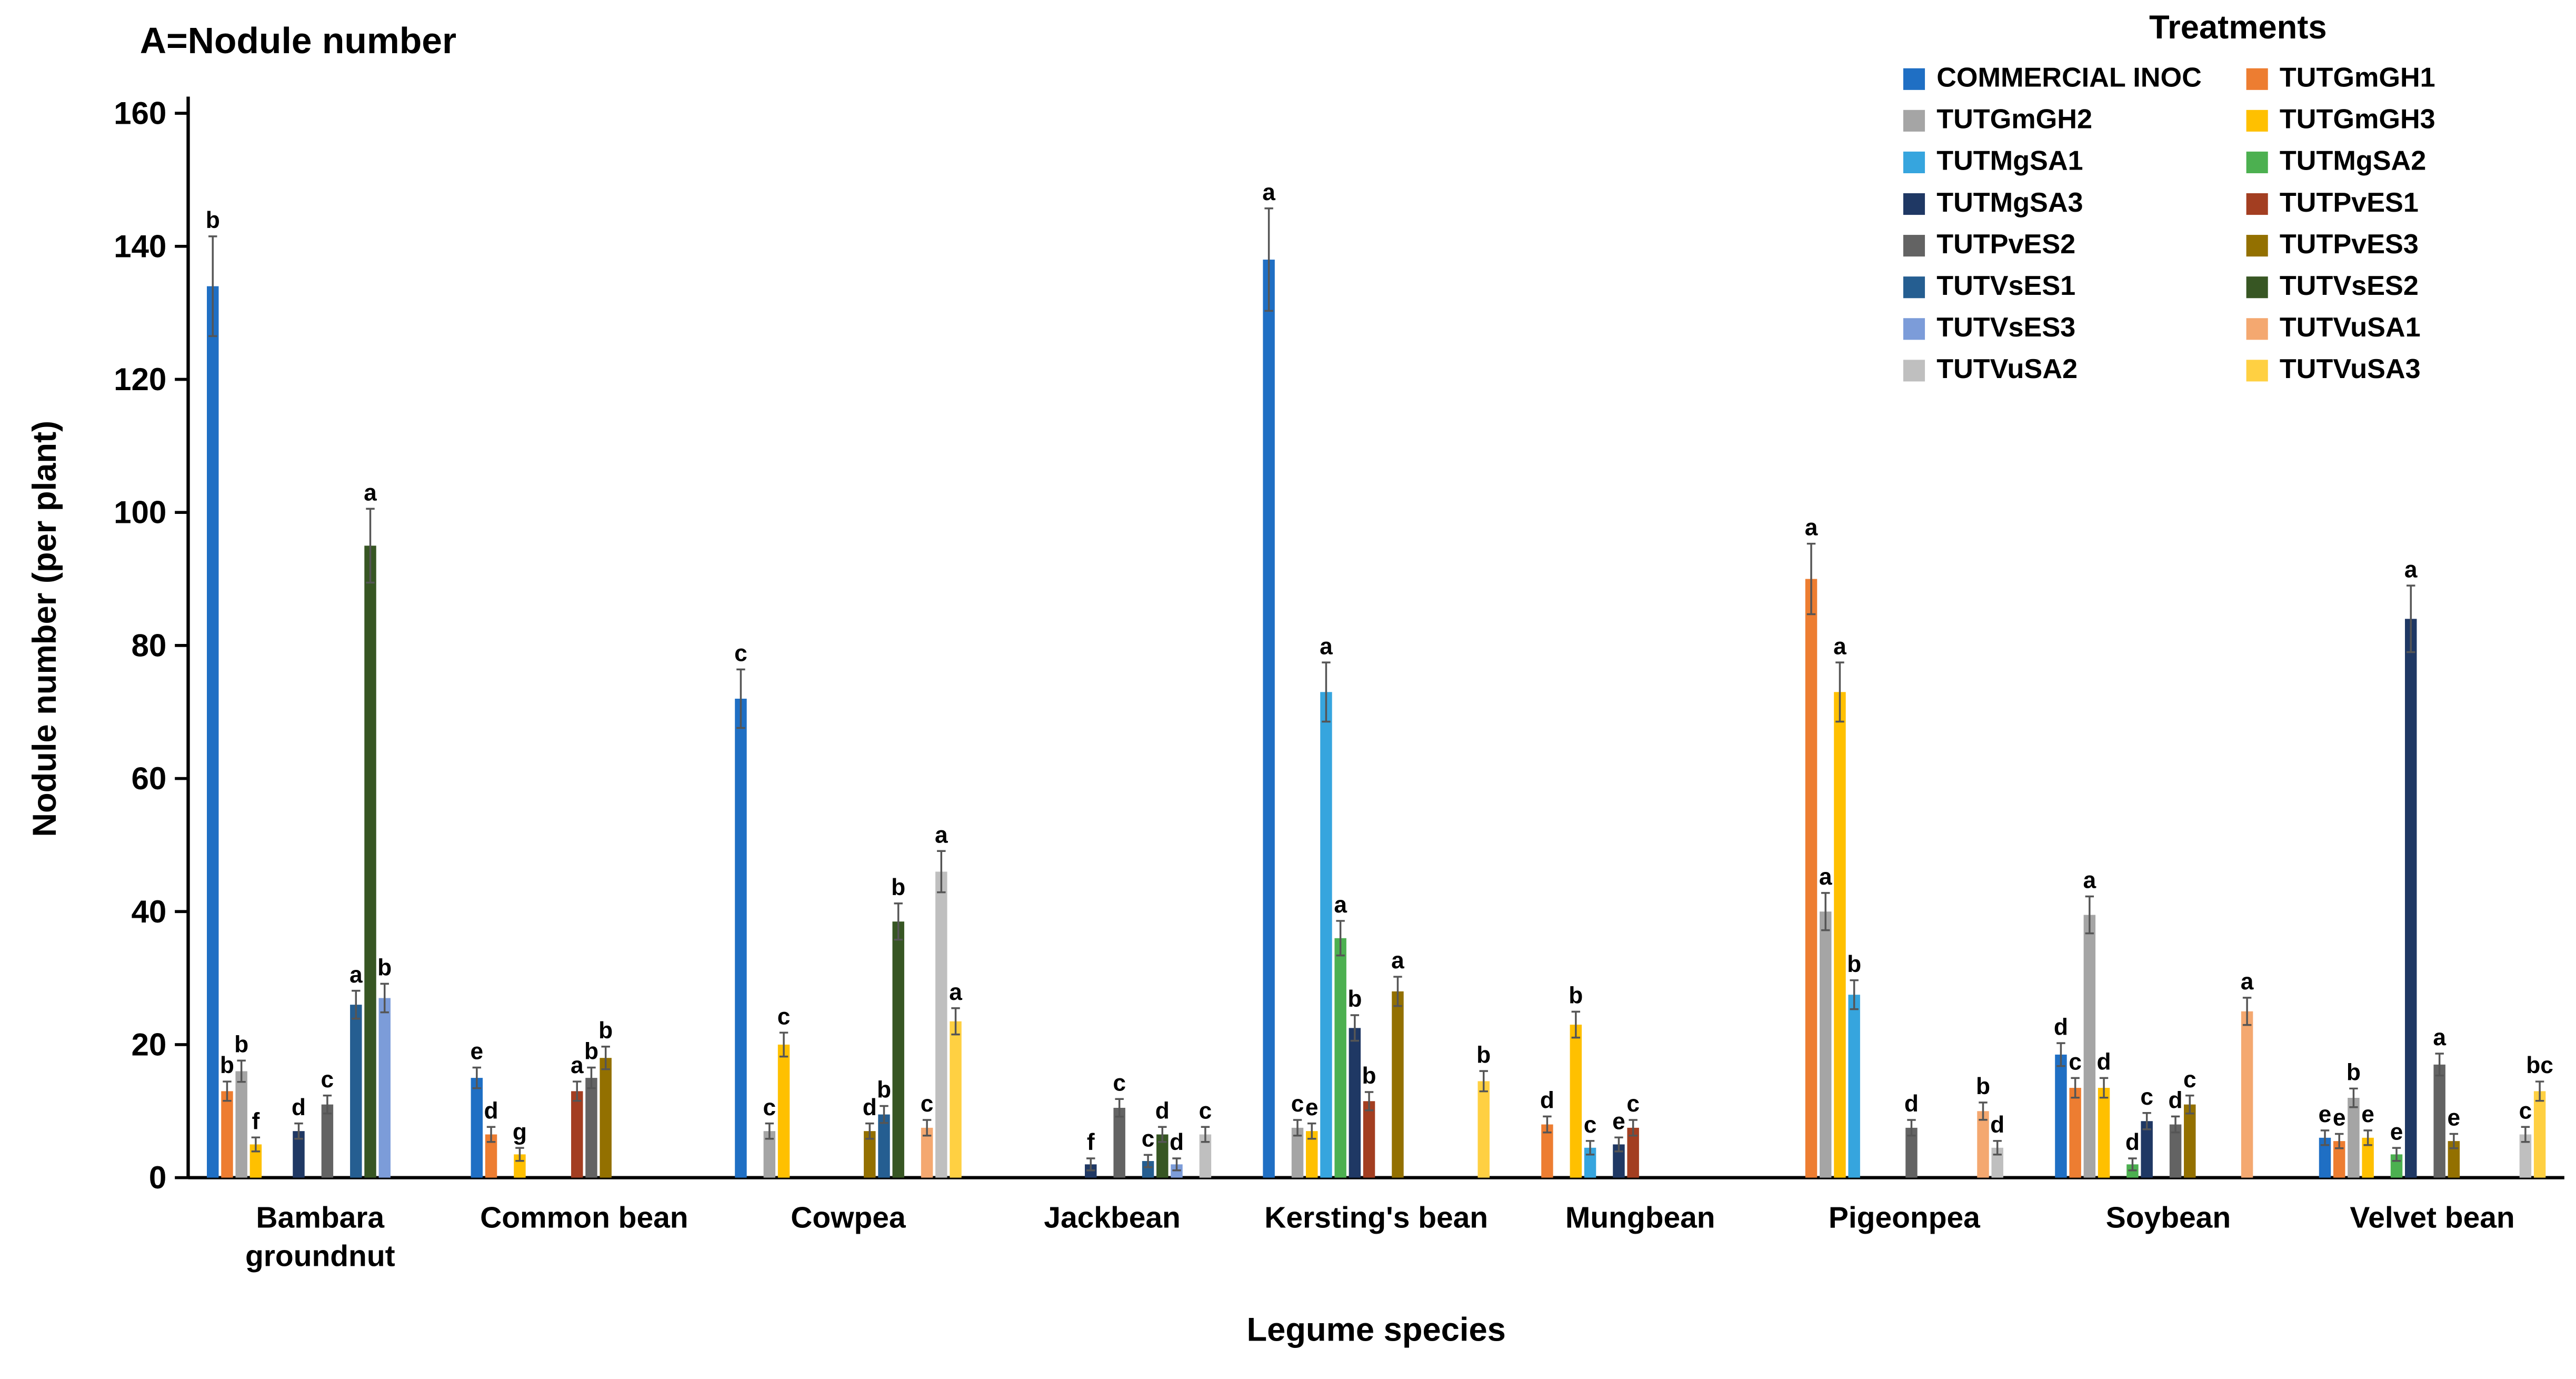 This screenshot has width=2576, height=1379. Describe the element at coordinates (356, 1092) in the screenshot. I see `bar-tutvses1-bambara-groundnut` at that location.